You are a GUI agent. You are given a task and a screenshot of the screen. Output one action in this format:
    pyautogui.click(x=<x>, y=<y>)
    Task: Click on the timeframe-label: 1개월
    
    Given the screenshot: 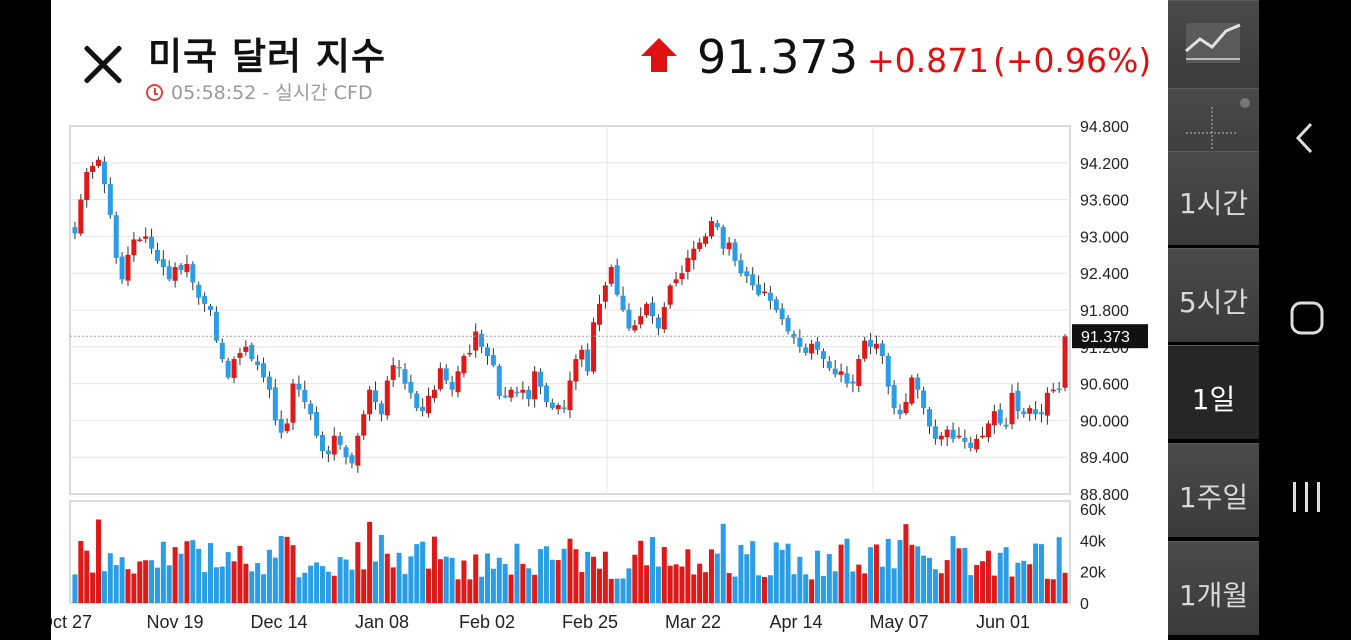 What is the action you would take?
    pyautogui.click(x=1213, y=595)
    